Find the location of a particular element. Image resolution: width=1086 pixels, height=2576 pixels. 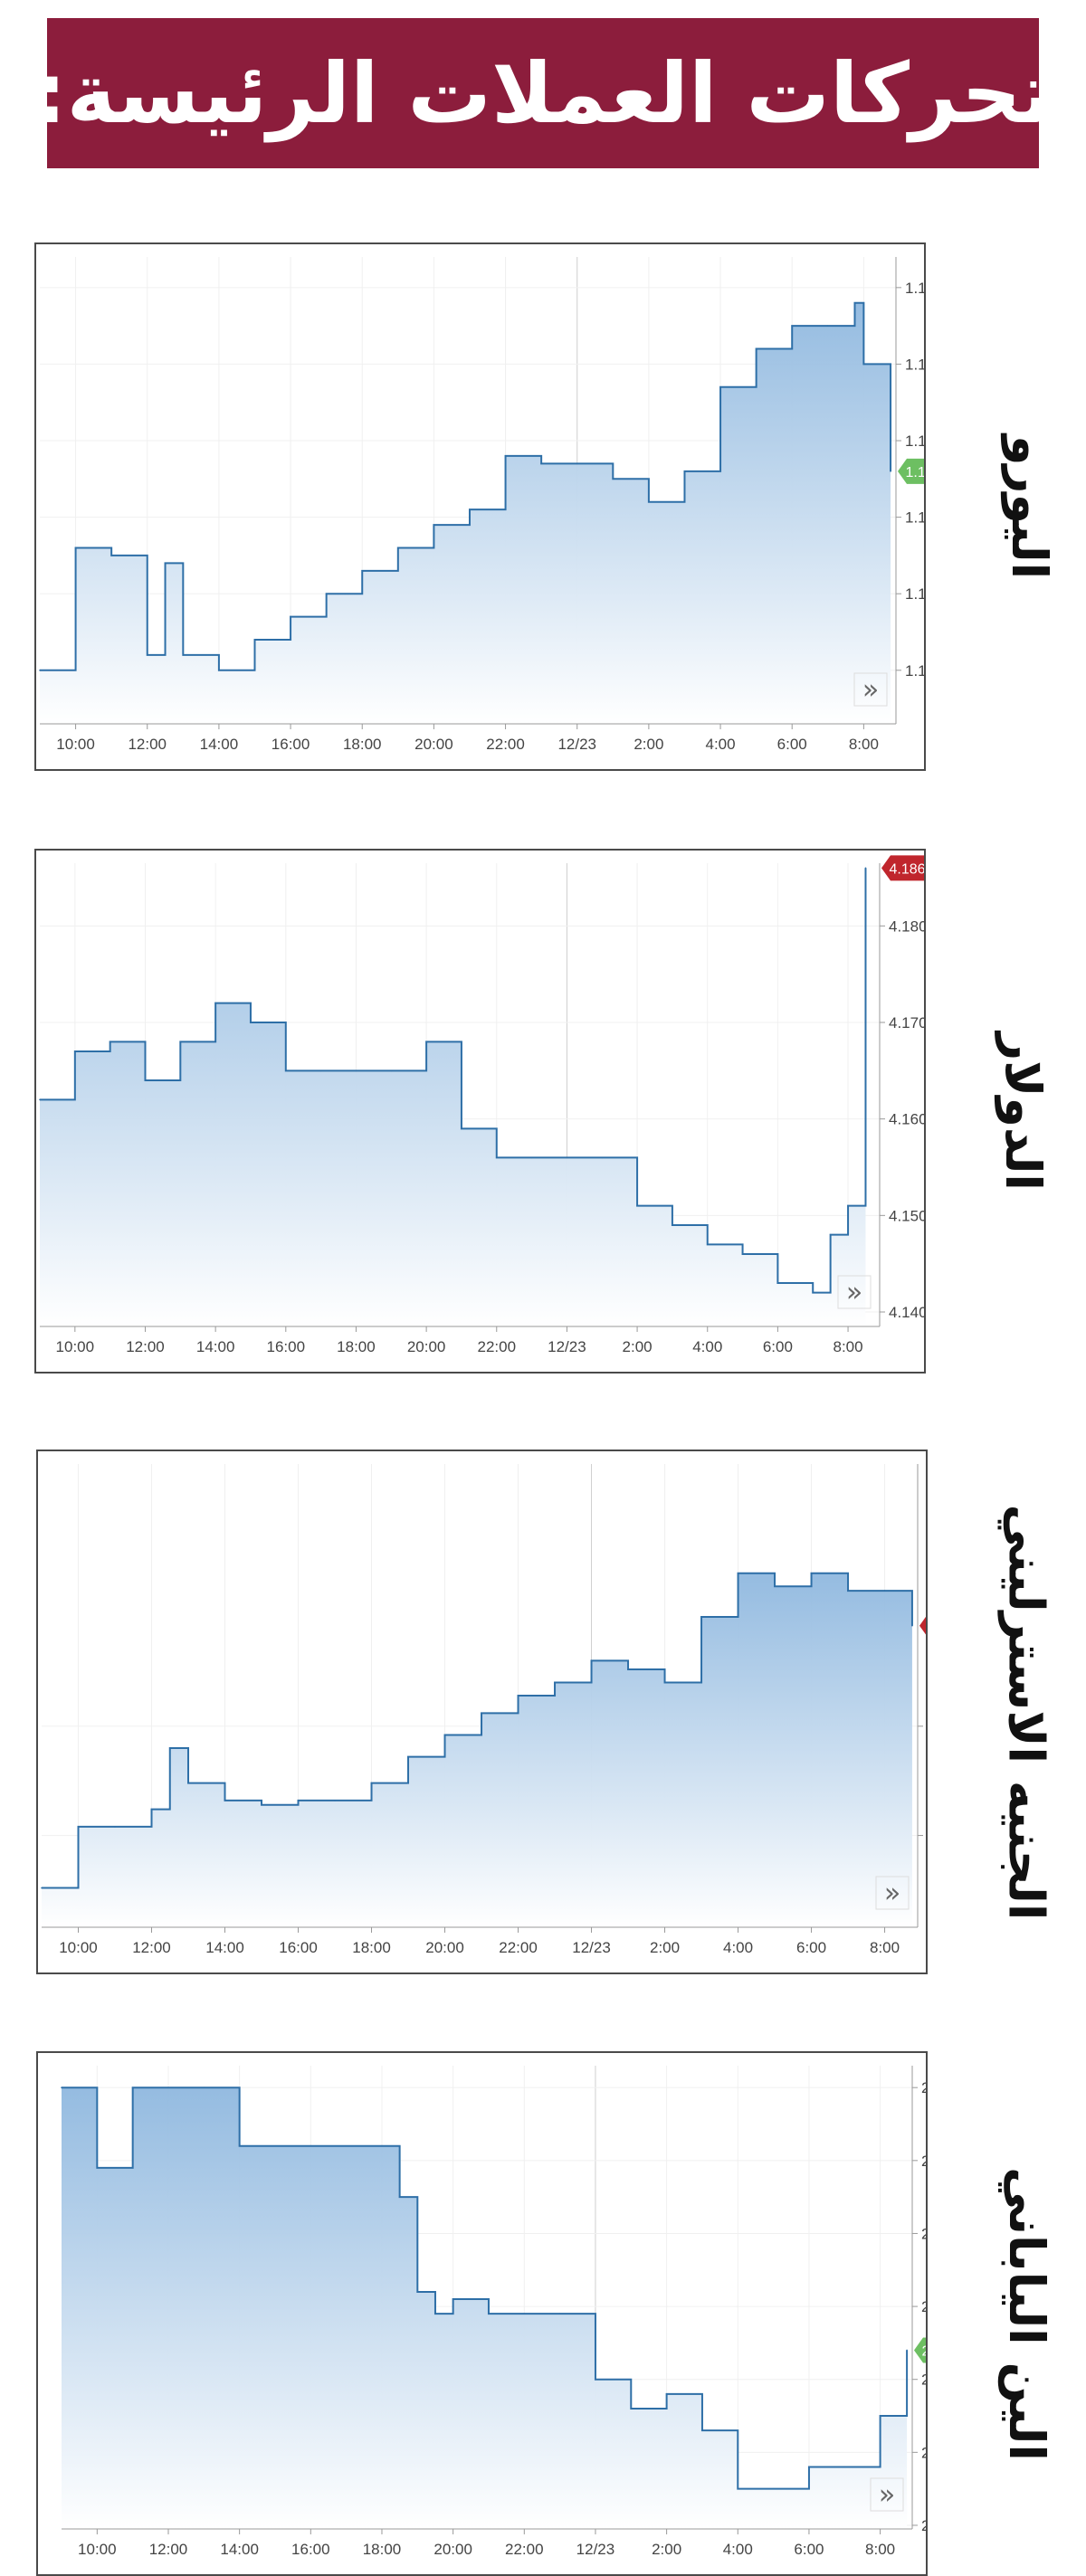

currency-label: اليورو is located at coordinates (1030, 507).